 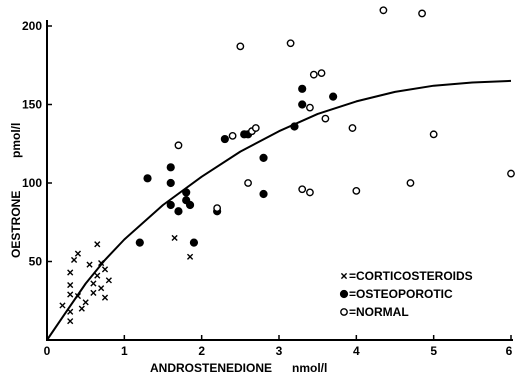 I want to click on x-tick-label: 2, so click(x=201, y=351).